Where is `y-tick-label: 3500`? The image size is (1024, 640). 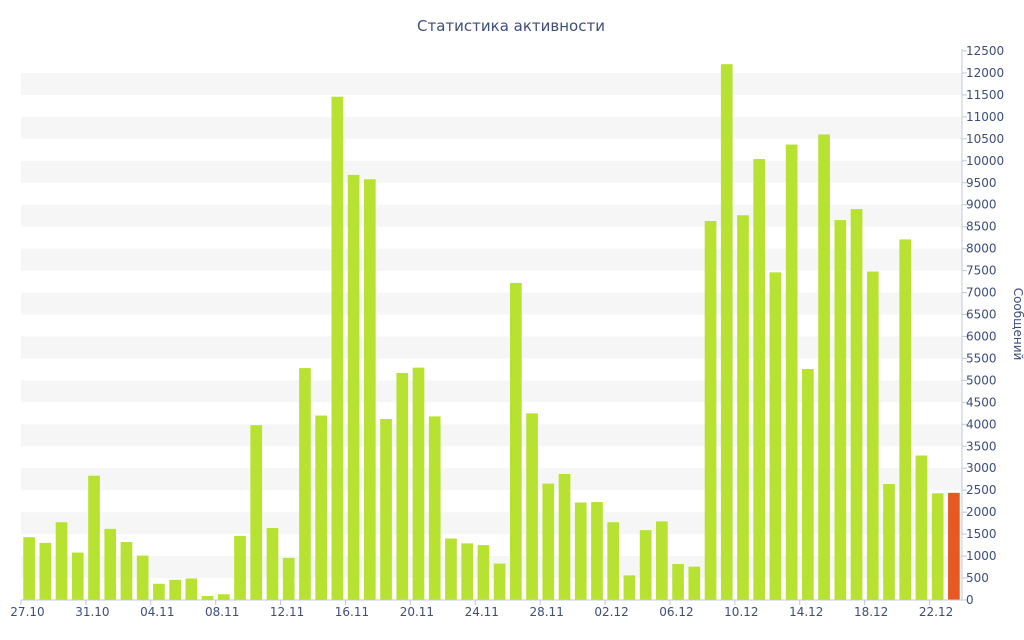 y-tick-label: 3500 is located at coordinates (981, 446).